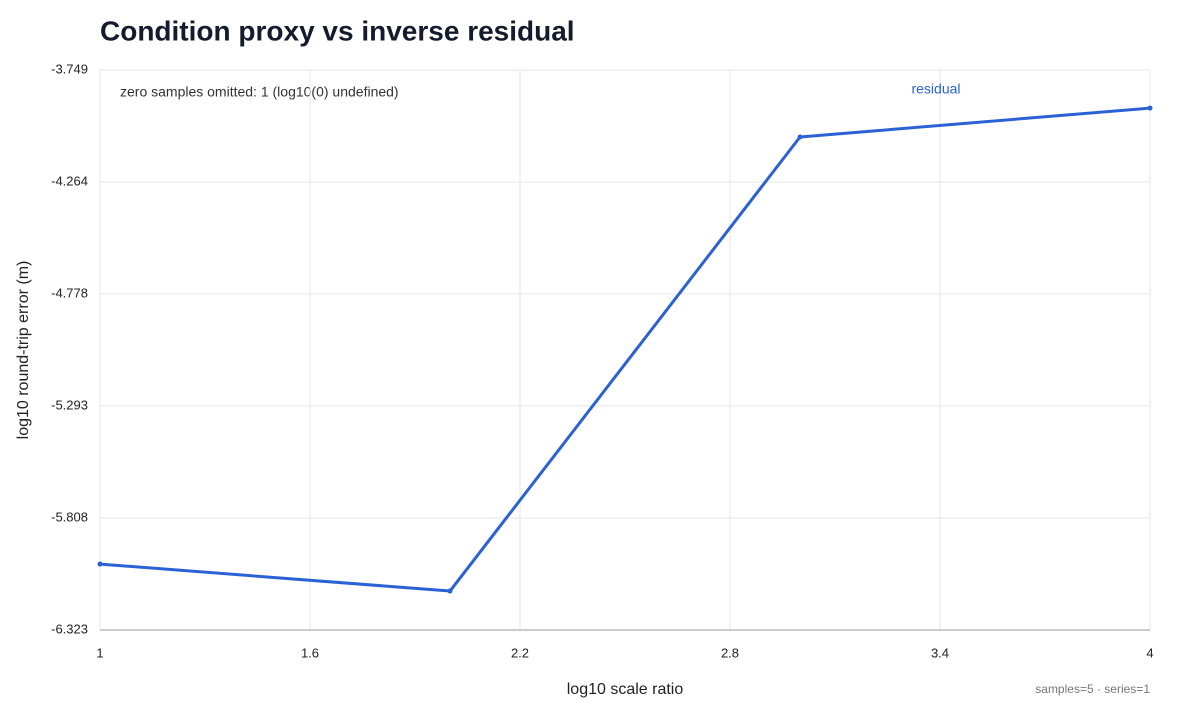  I want to click on footer: samples=5 · series=1, so click(1092, 689).